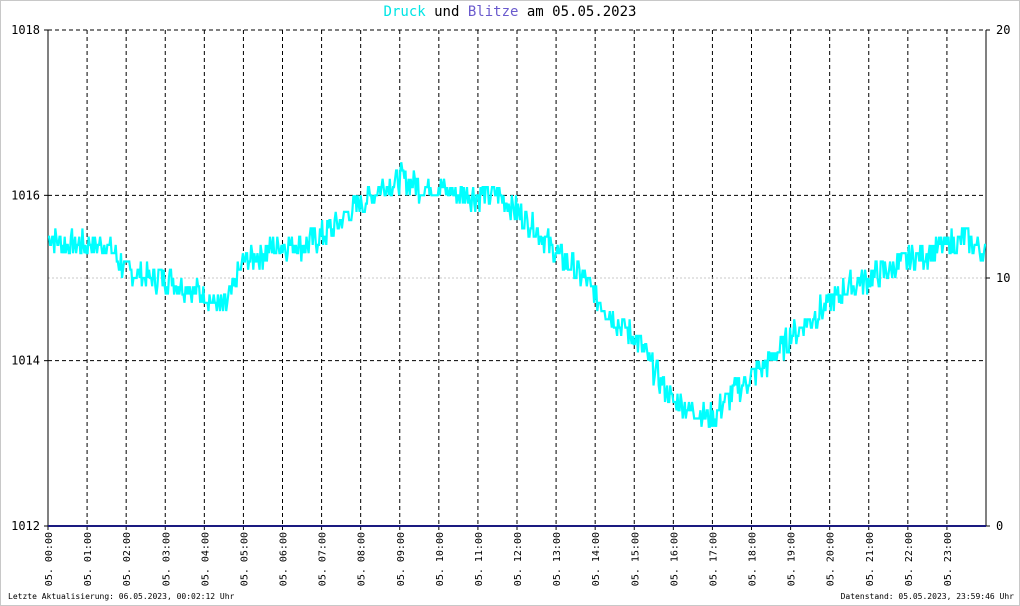 This screenshot has width=1020, height=606. Describe the element at coordinates (831, 559) in the screenshot. I see `x-tick-label: 05. 20:00` at that location.